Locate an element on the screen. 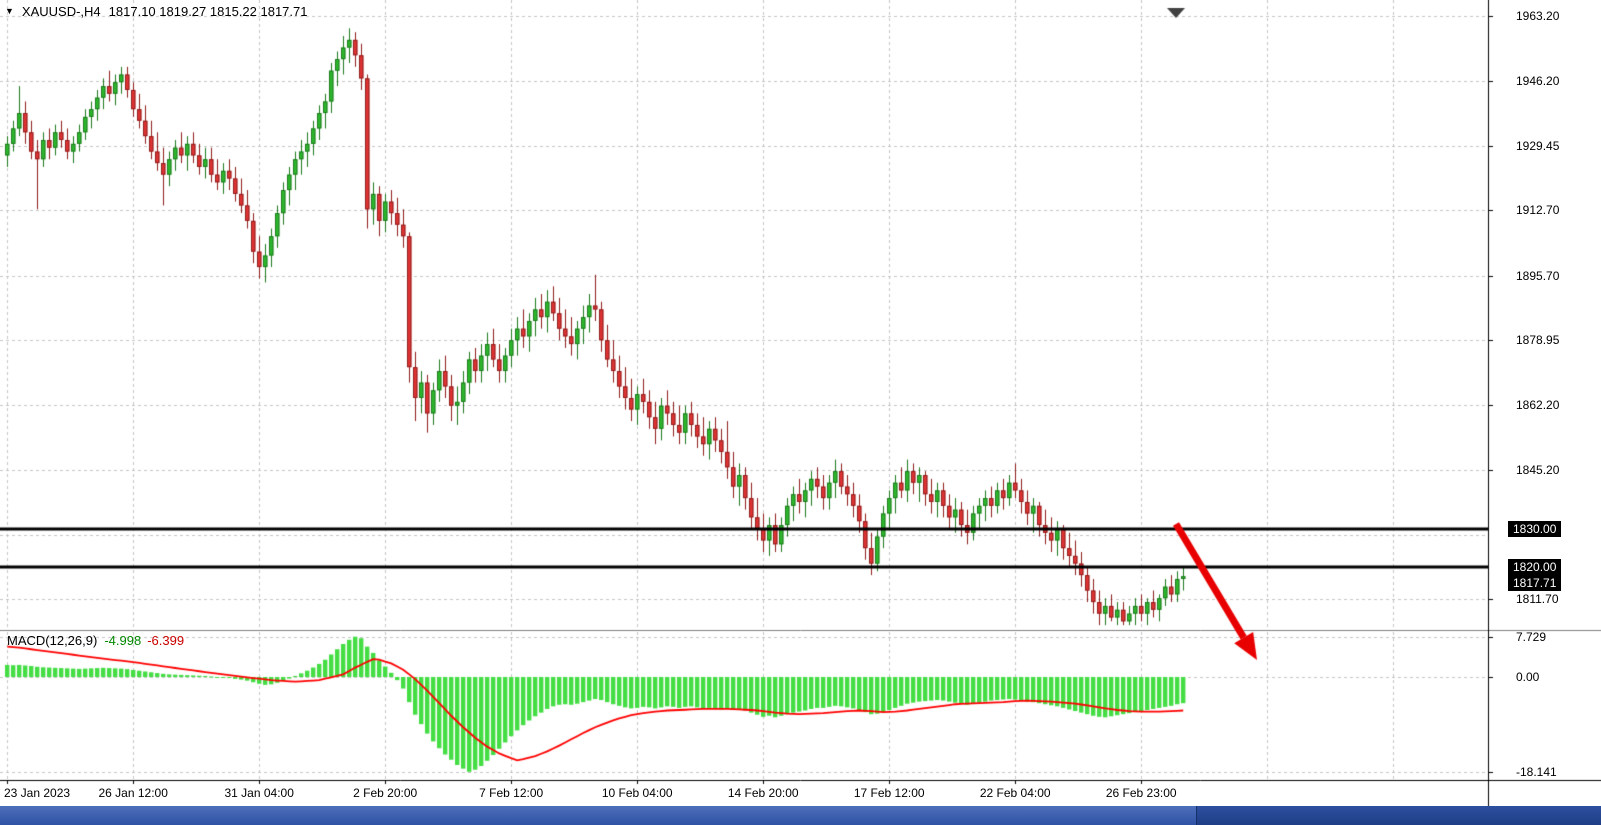  macd-indicator-label: MACD(12,26,9) -4.998 -6.399 is located at coordinates (95, 640).